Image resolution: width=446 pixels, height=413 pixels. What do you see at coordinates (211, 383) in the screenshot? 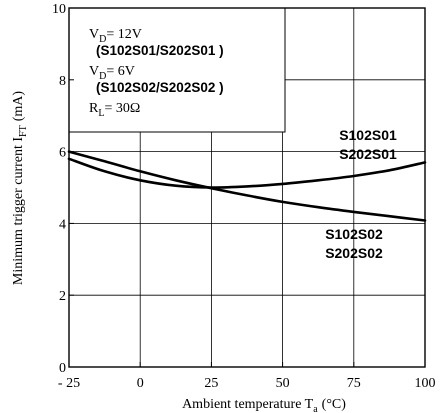
I see `x-tick-label: 25` at bounding box center [211, 383].